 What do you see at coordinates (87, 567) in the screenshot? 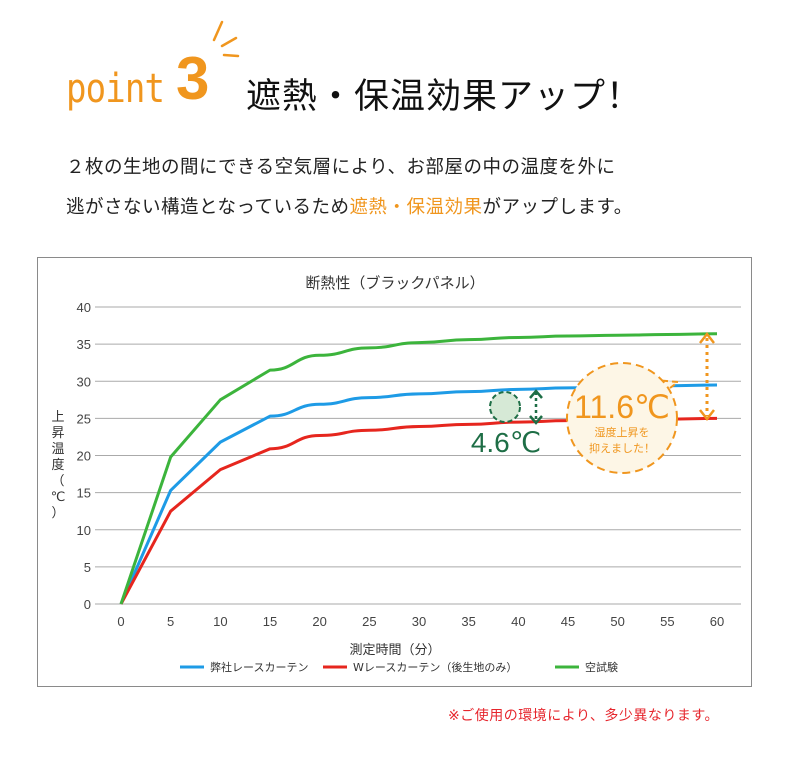
I see `y-tick-label: 5` at bounding box center [87, 567].